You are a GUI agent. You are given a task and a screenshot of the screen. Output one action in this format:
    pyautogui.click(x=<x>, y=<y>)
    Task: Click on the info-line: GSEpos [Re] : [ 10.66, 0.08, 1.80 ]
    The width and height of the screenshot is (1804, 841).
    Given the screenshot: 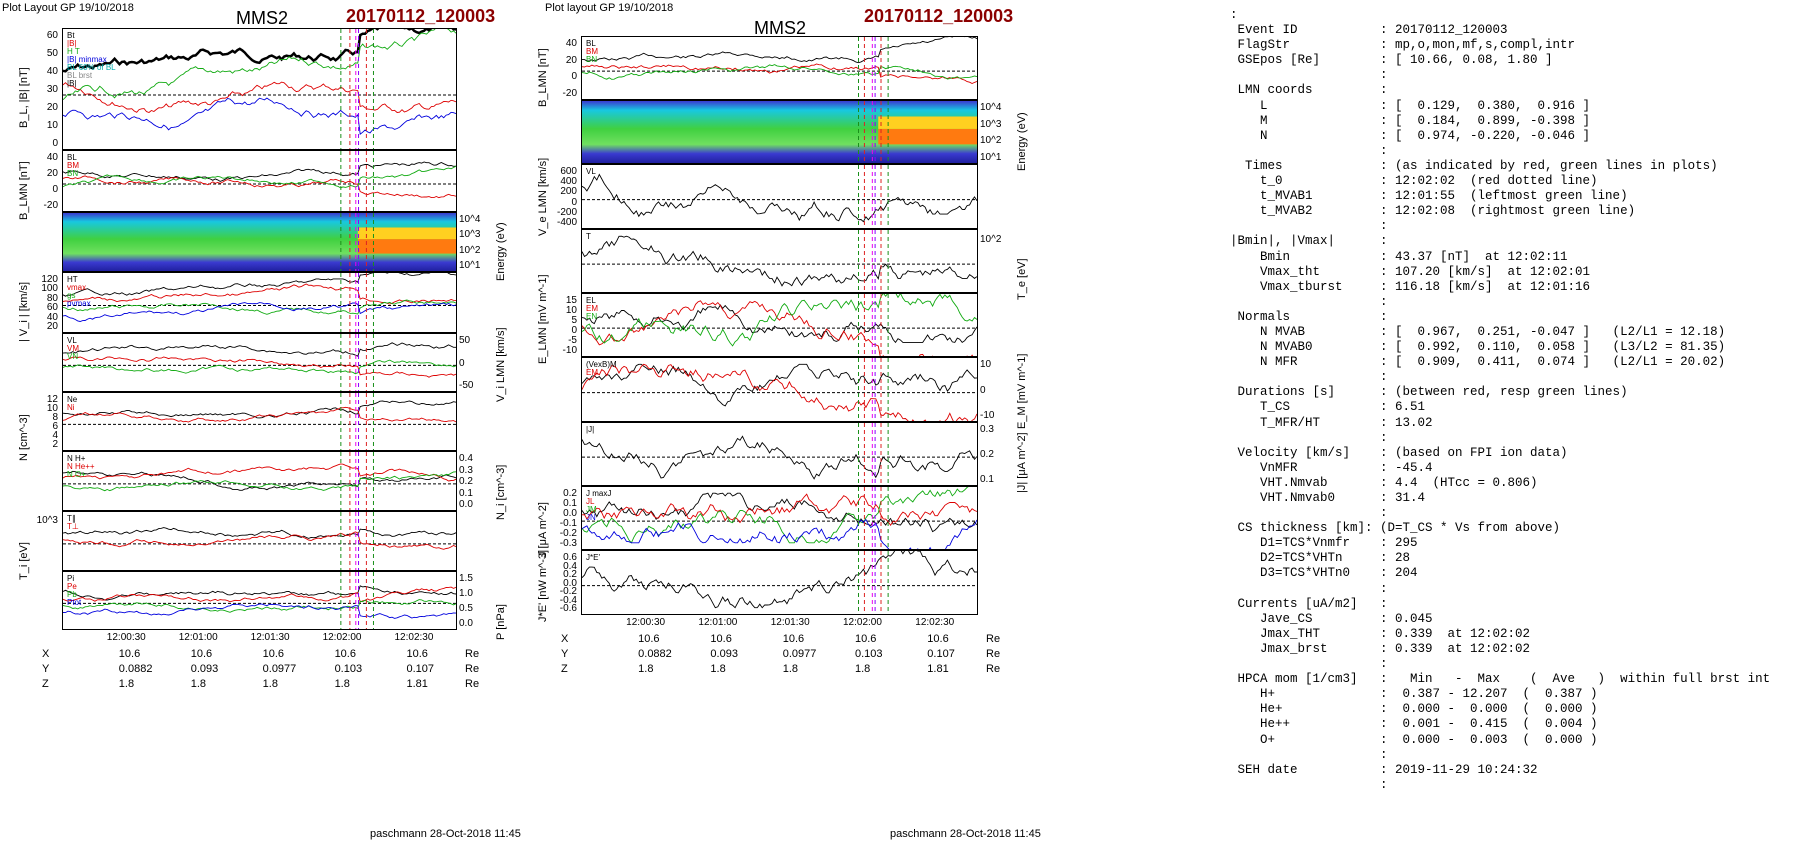 What is the action you would take?
    pyautogui.click(x=1391, y=60)
    